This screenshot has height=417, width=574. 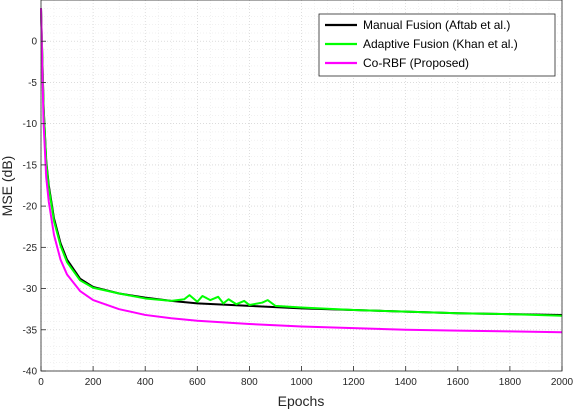 I want to click on x-tick-label: 600, so click(x=197, y=382).